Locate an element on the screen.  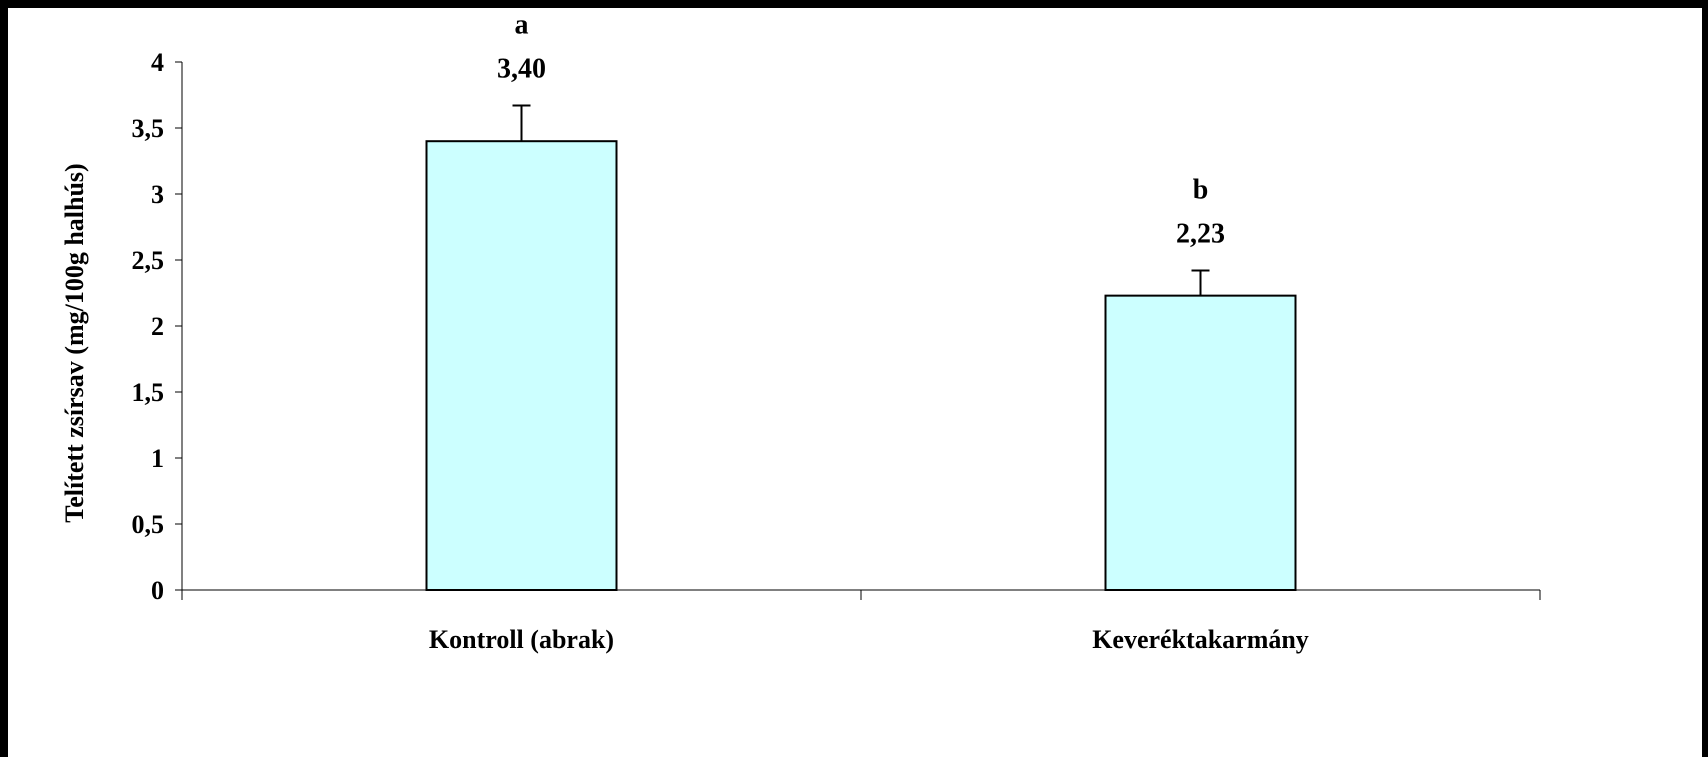
significance-letter: b is located at coordinates (1201, 190).